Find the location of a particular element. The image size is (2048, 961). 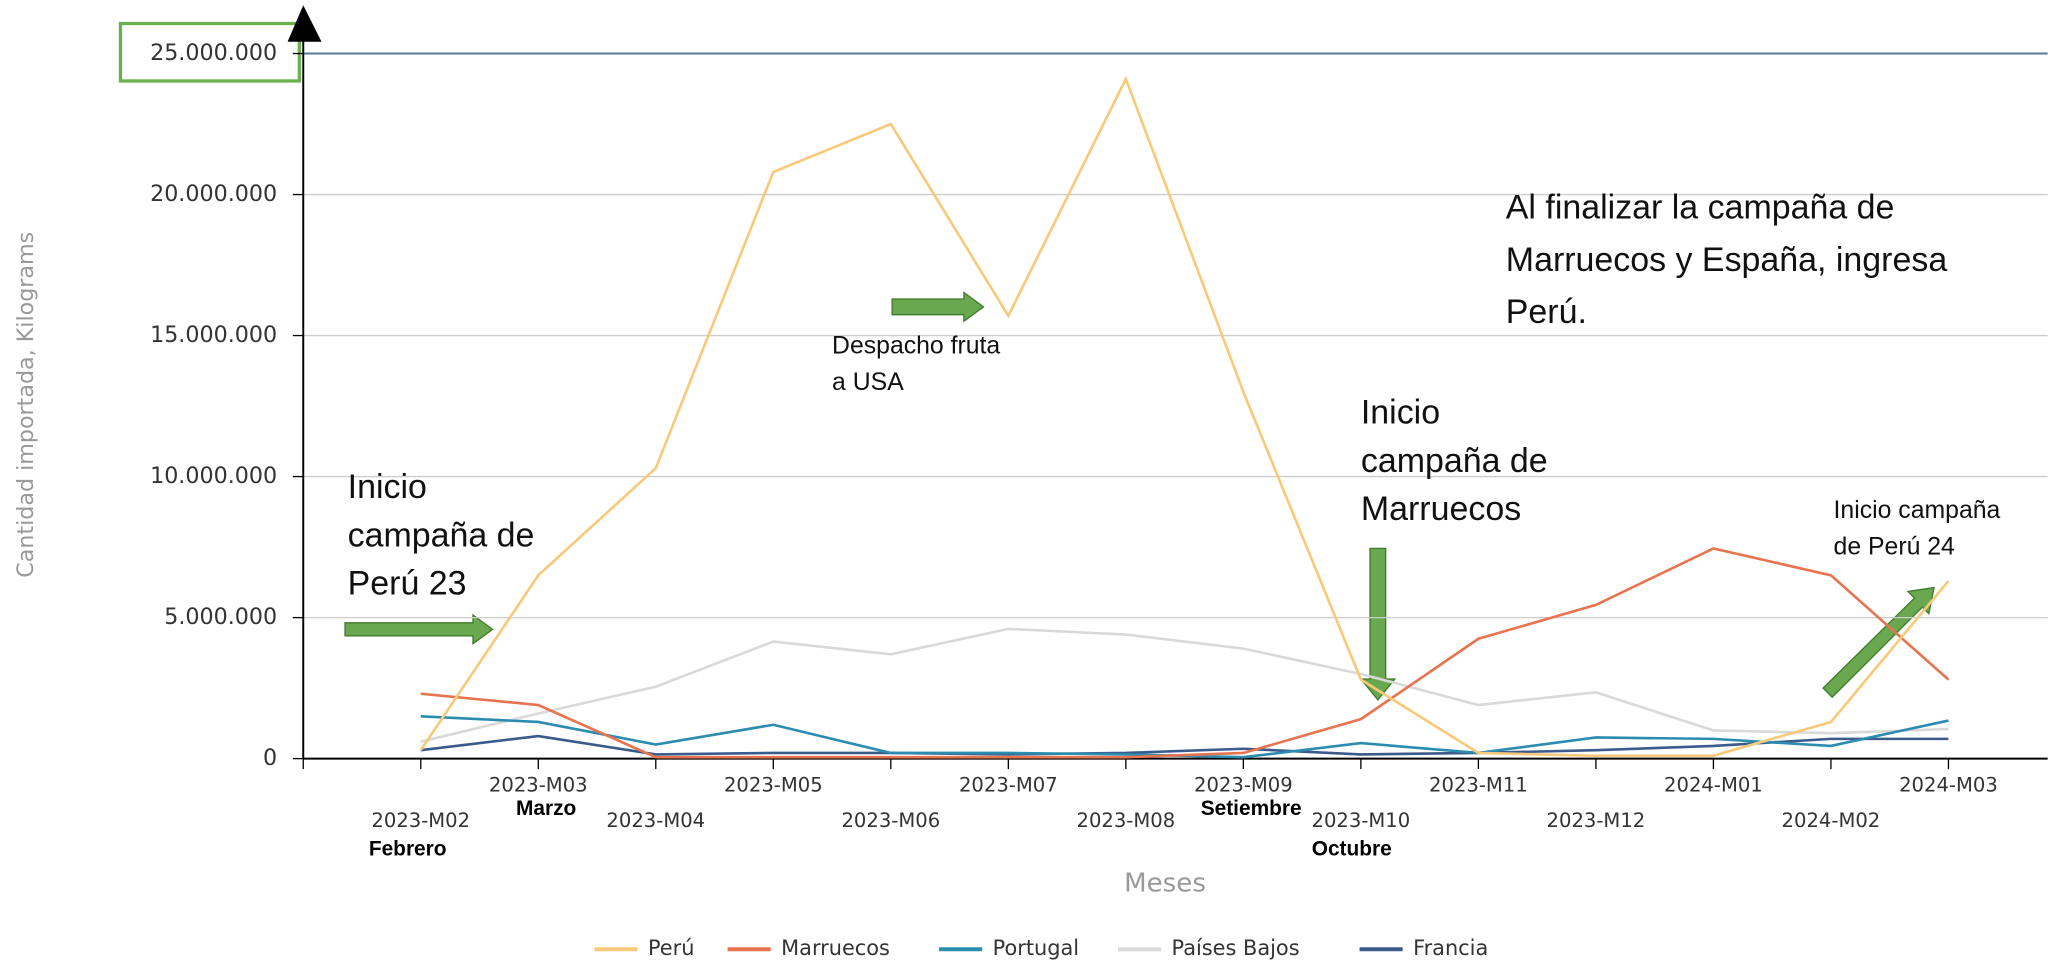

x-tick-label: 2023-M08 is located at coordinates (1125, 820).